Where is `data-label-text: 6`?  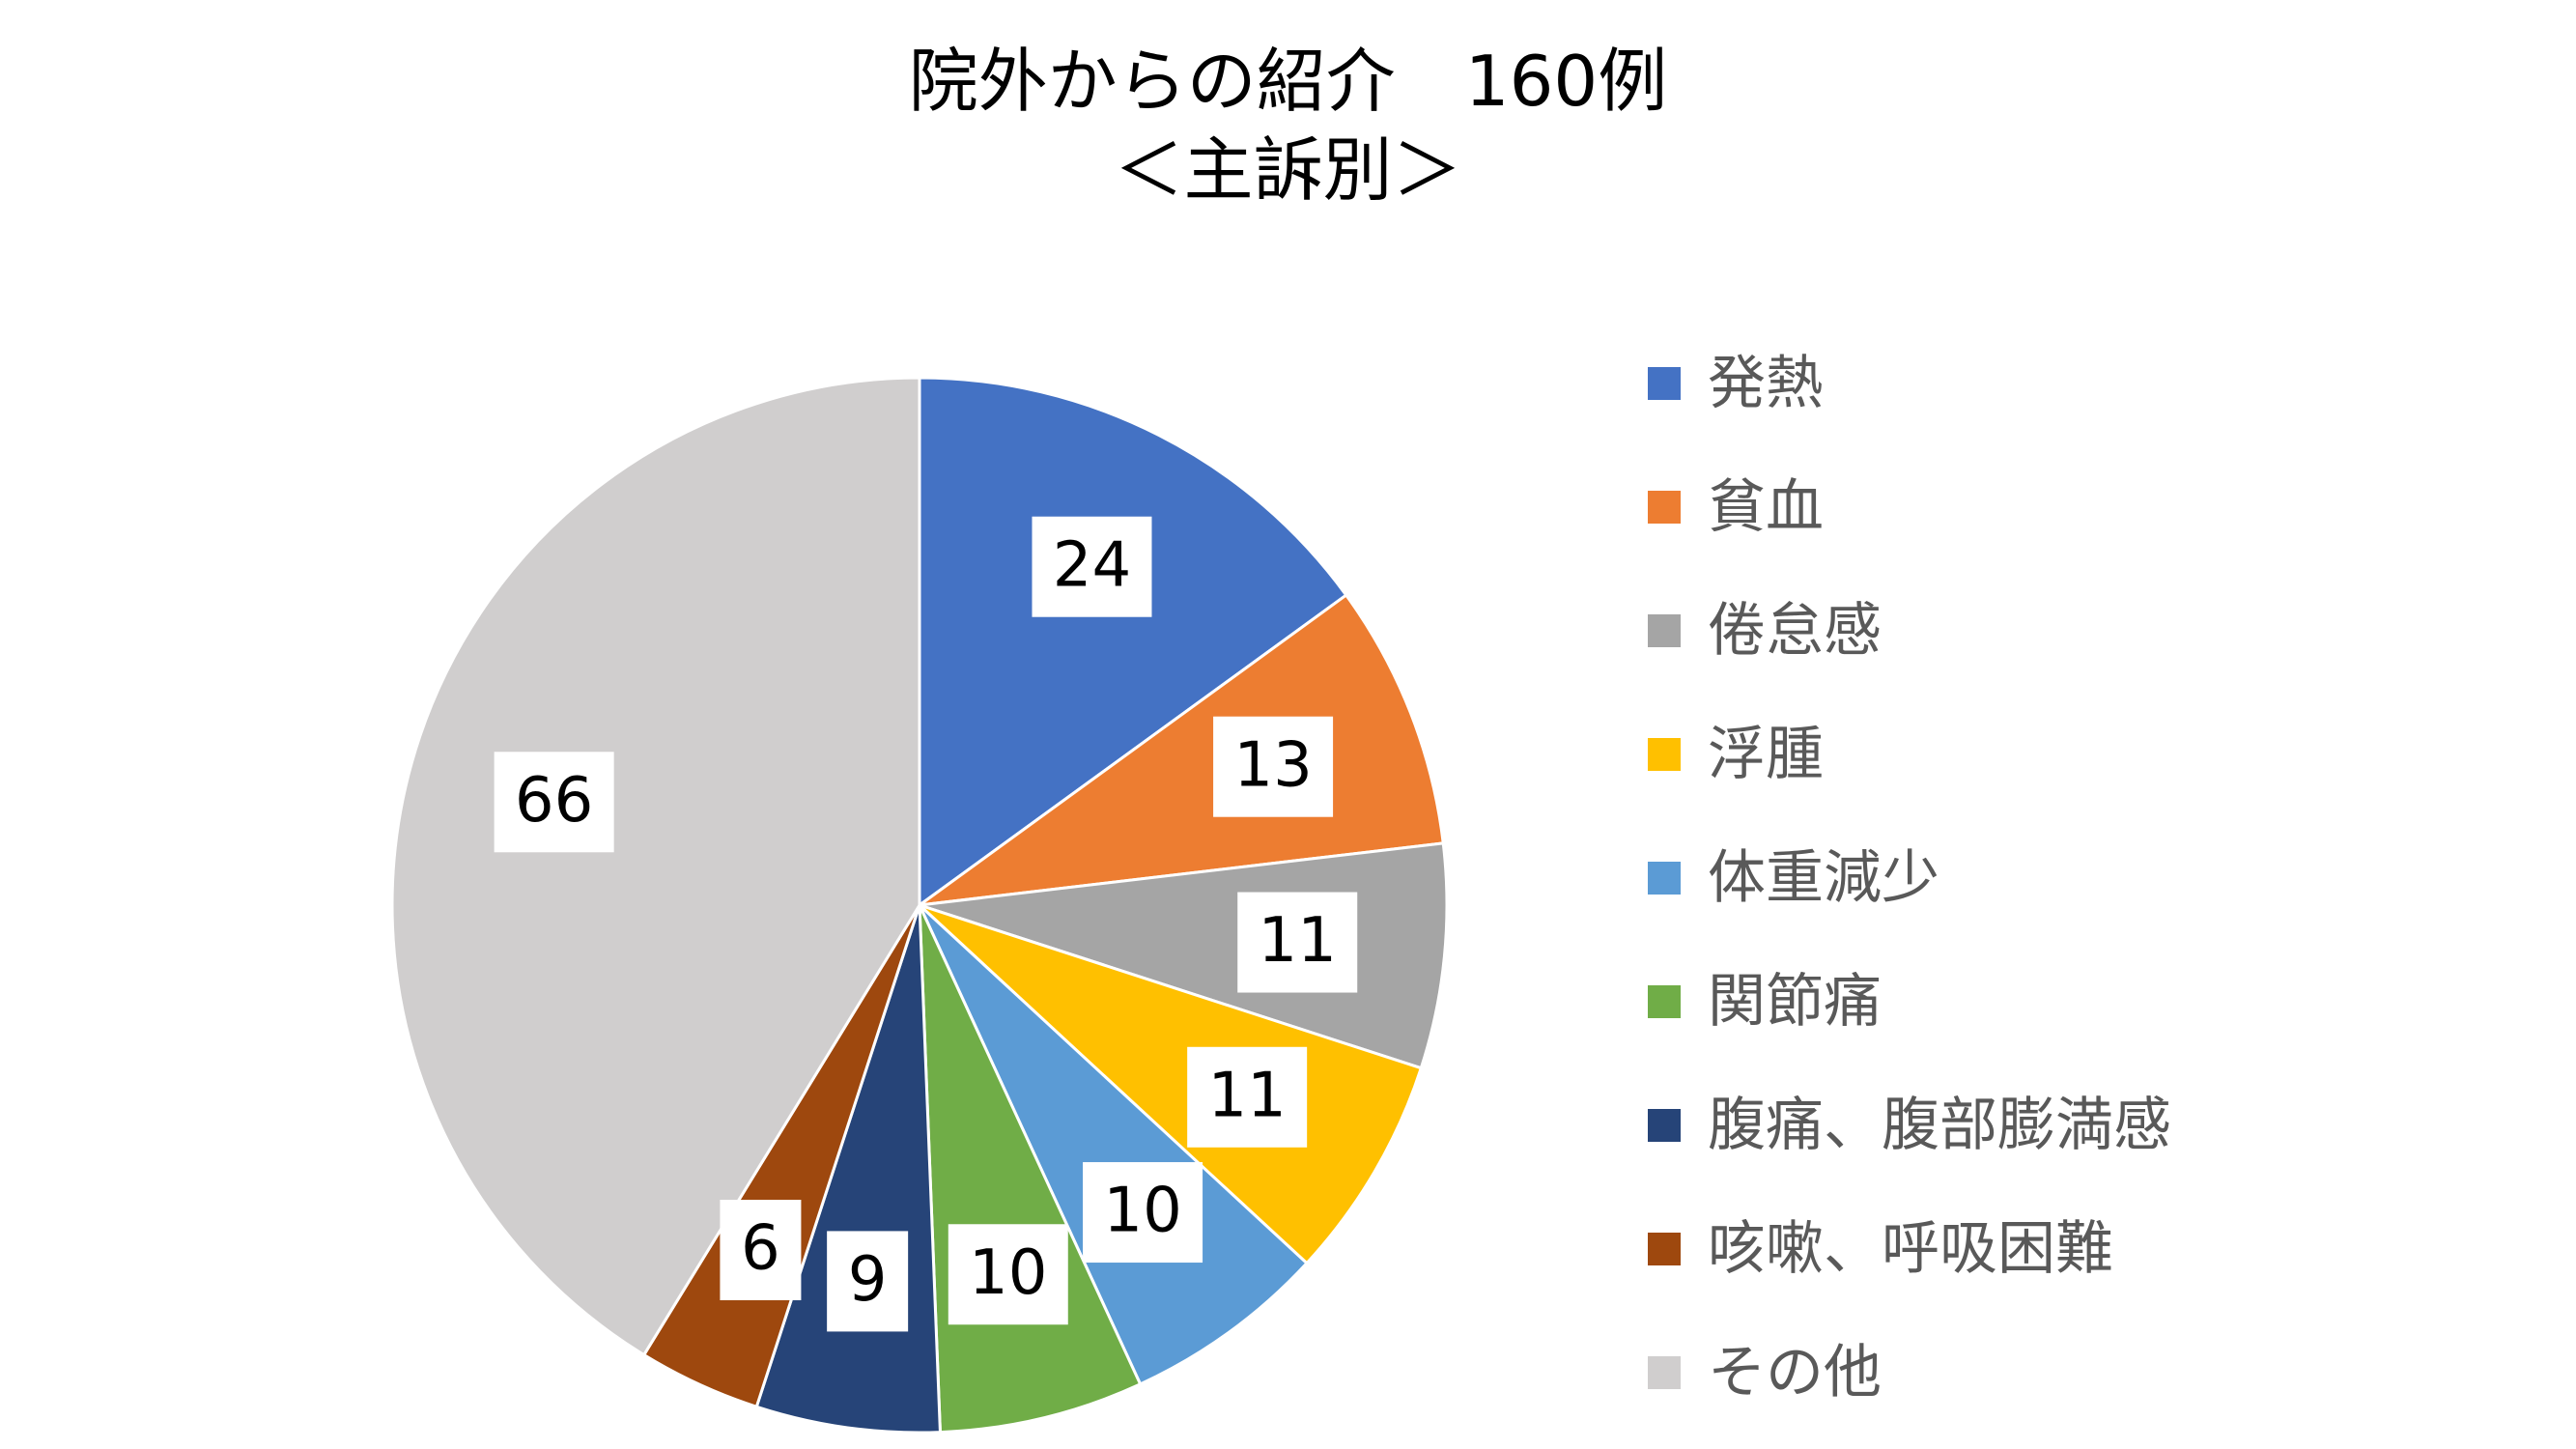 data-label-text: 6 is located at coordinates (760, 1249).